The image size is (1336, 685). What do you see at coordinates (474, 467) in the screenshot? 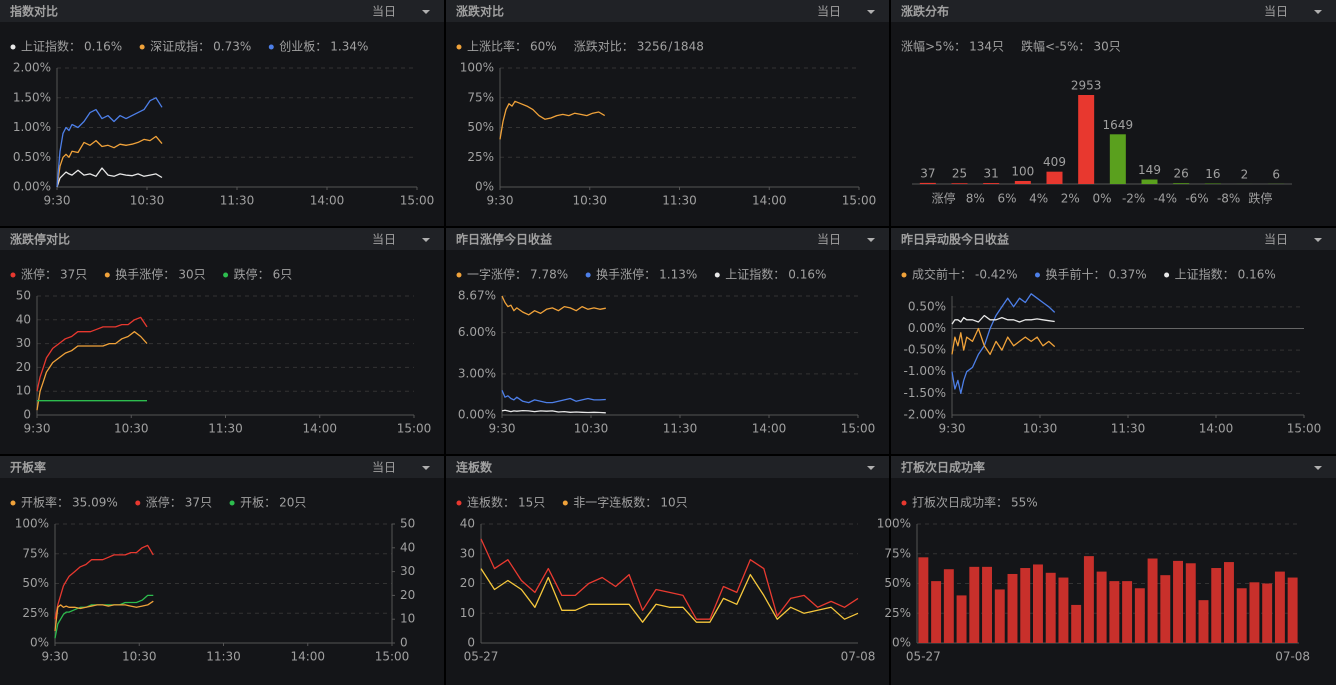
I see `panel-title: 连板数` at bounding box center [474, 467].